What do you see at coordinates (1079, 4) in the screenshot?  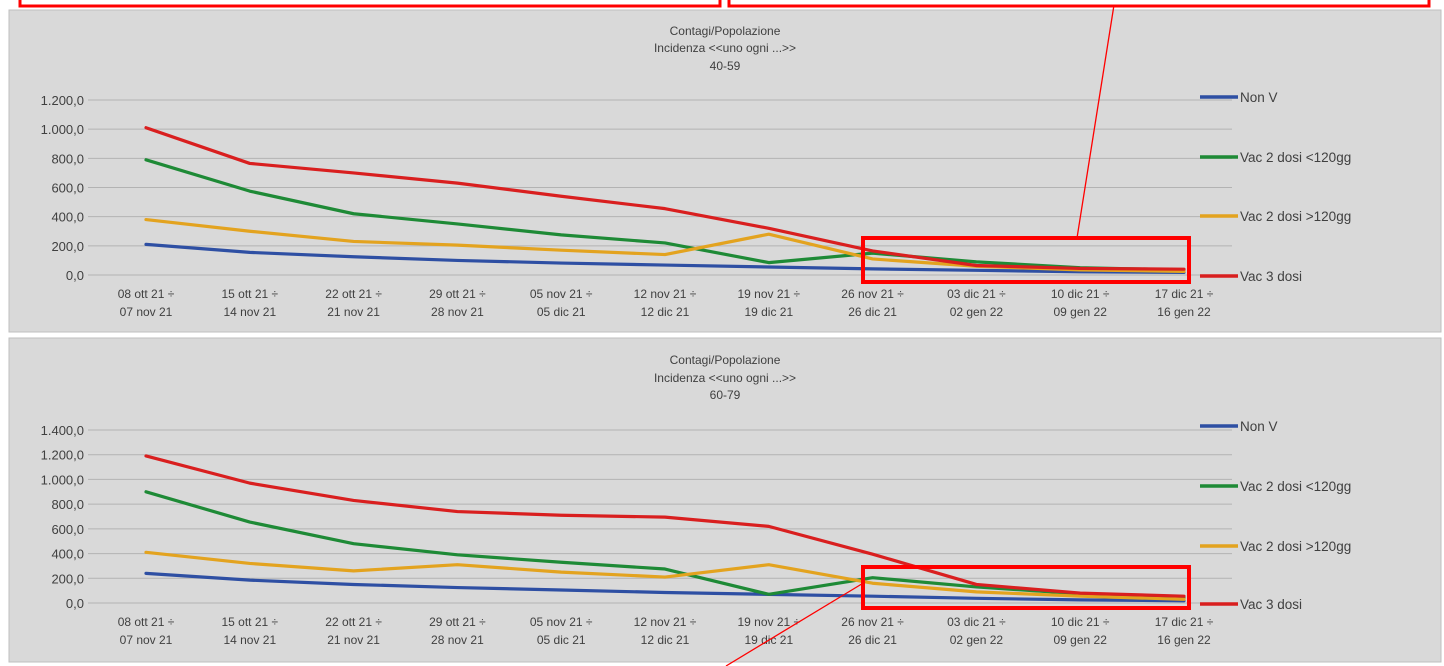 I see `callout-frame-right` at bounding box center [1079, 4].